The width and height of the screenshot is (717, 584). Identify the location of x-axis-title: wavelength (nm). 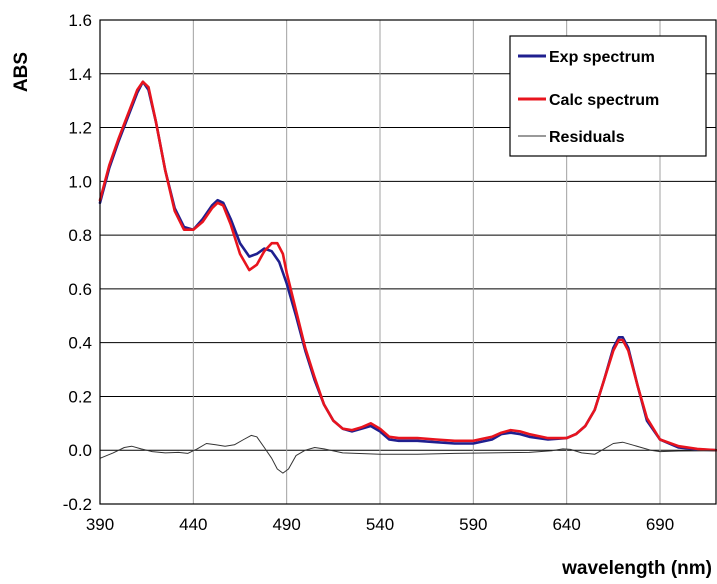
(636, 568).